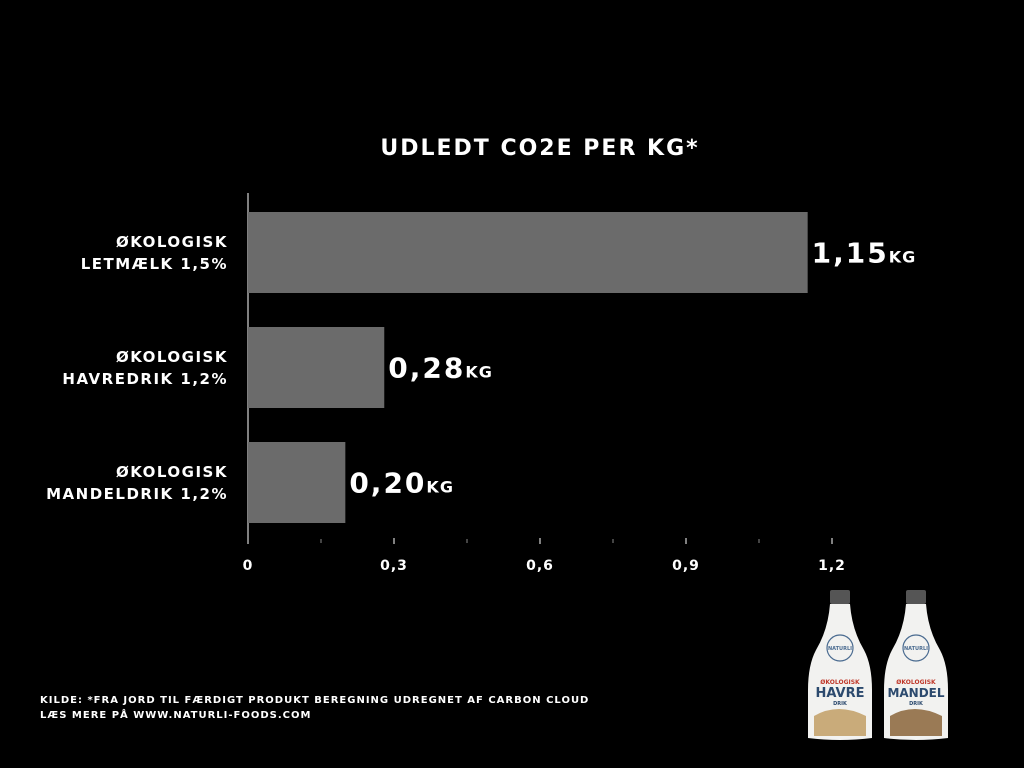  I want to click on value-number: 1,15, so click(850, 253).